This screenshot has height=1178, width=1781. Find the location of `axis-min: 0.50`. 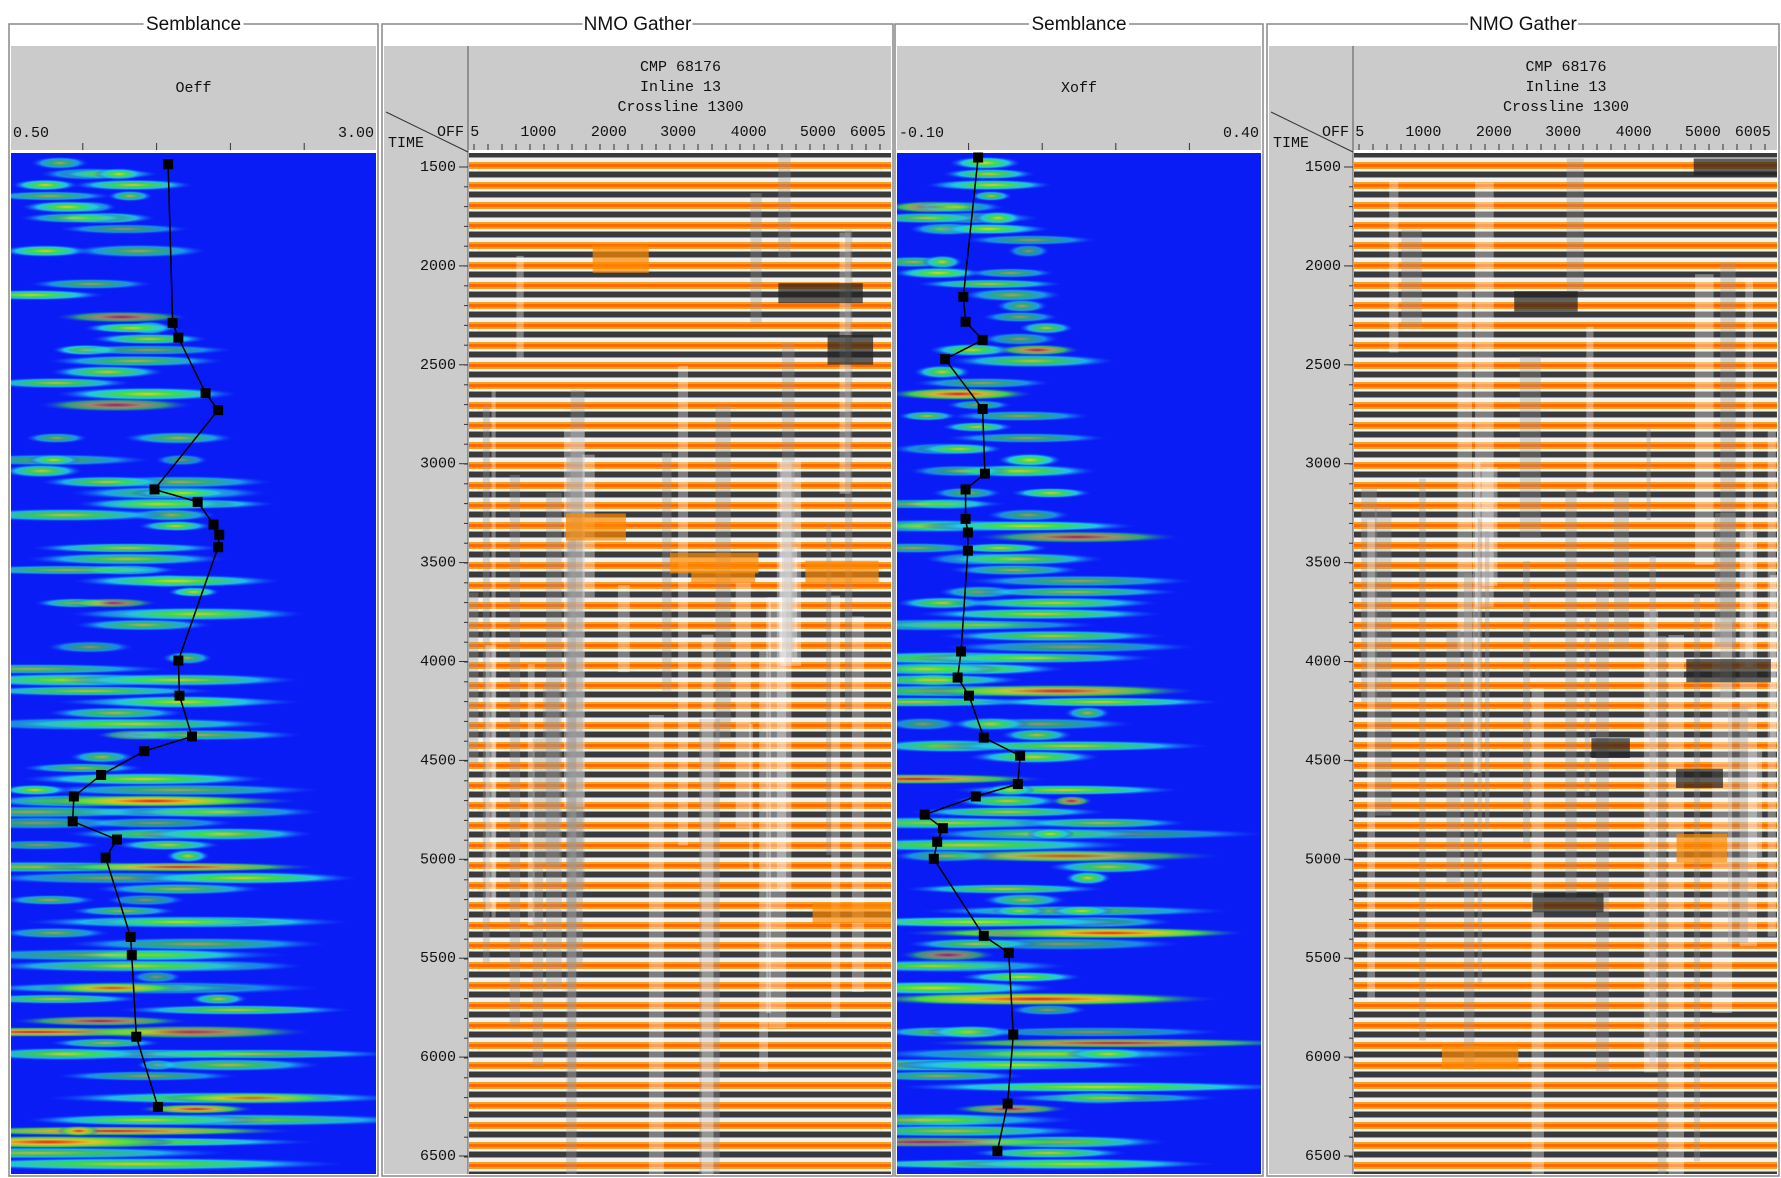

axis-min: 0.50 is located at coordinates (31, 133).